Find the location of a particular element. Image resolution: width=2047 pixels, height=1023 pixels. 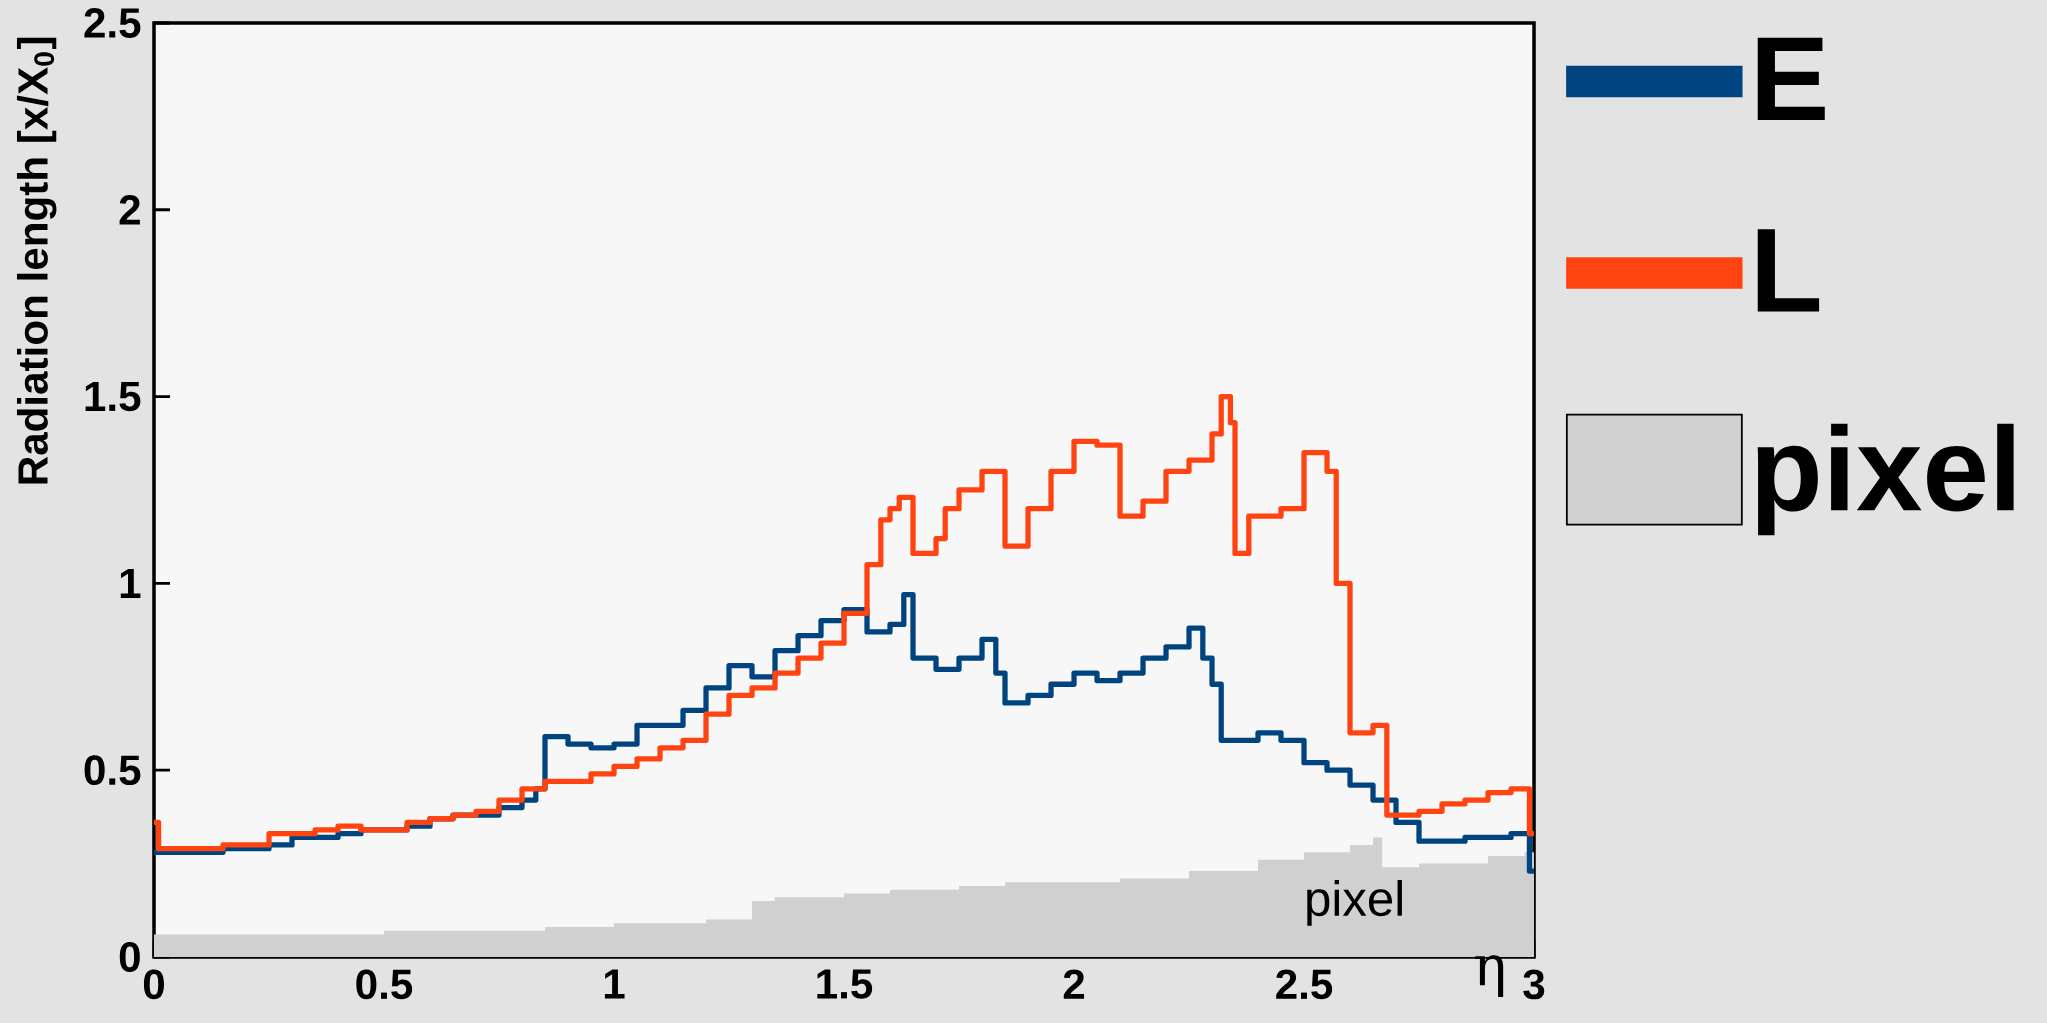

x-tick-label: 1.5 is located at coordinates (845, 984).